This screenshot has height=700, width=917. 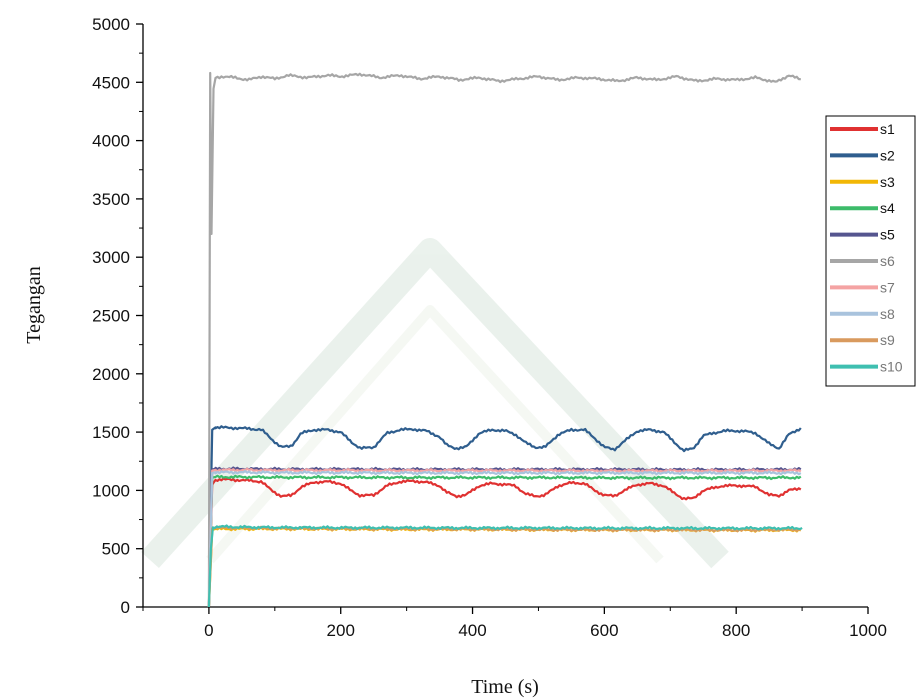 I want to click on y-tick-label: 1500, so click(x=111, y=432).